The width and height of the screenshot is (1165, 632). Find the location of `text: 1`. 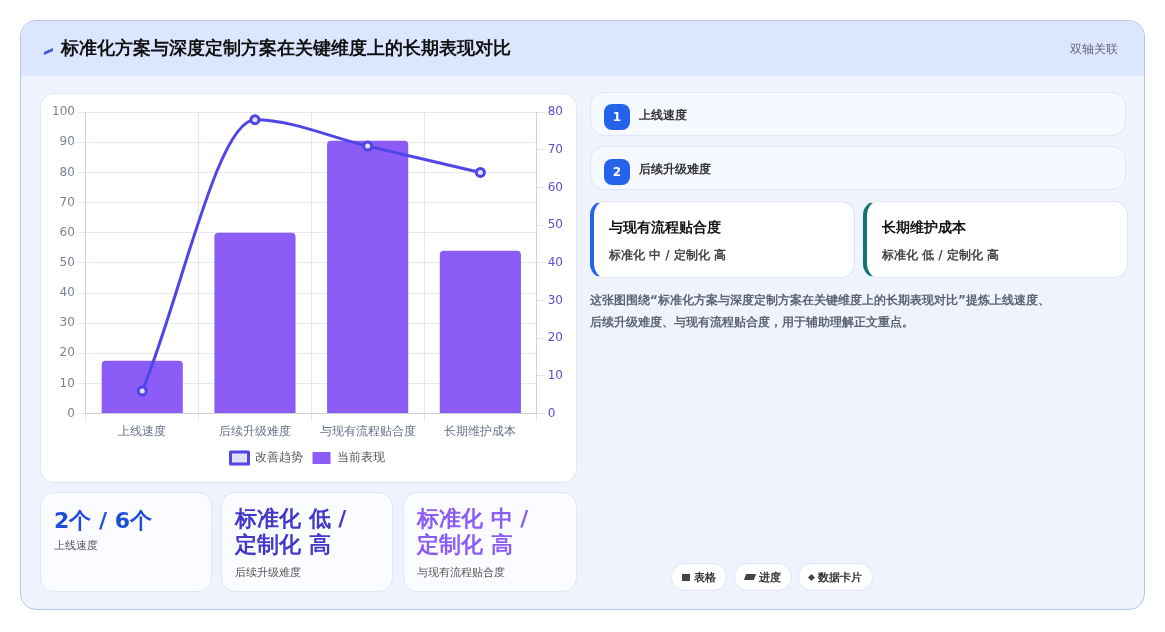

text: 1 is located at coordinates (617, 117).